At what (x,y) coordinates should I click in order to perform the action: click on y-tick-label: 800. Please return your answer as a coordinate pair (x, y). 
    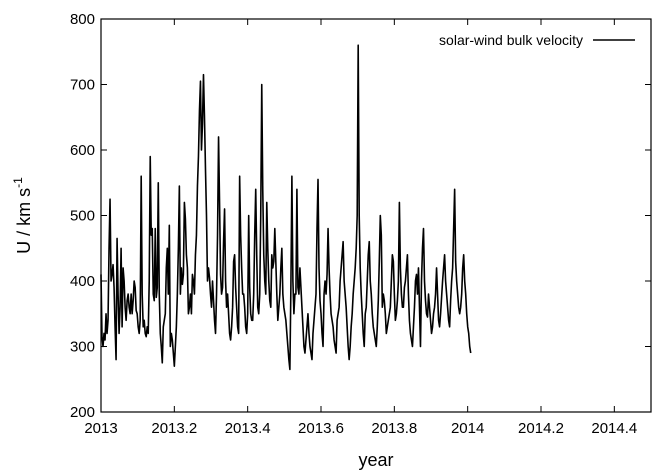
    Looking at the image, I should click on (82, 19).